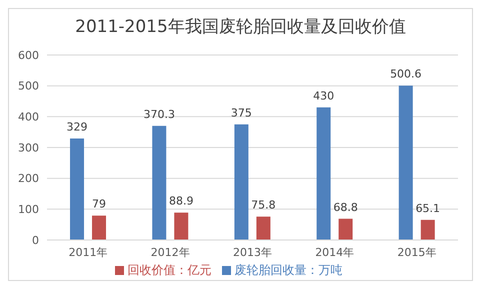 The height and width of the screenshot is (289, 481). What do you see at coordinates (263, 205) in the screenshot?
I see `data-label: 75.8` at bounding box center [263, 205].